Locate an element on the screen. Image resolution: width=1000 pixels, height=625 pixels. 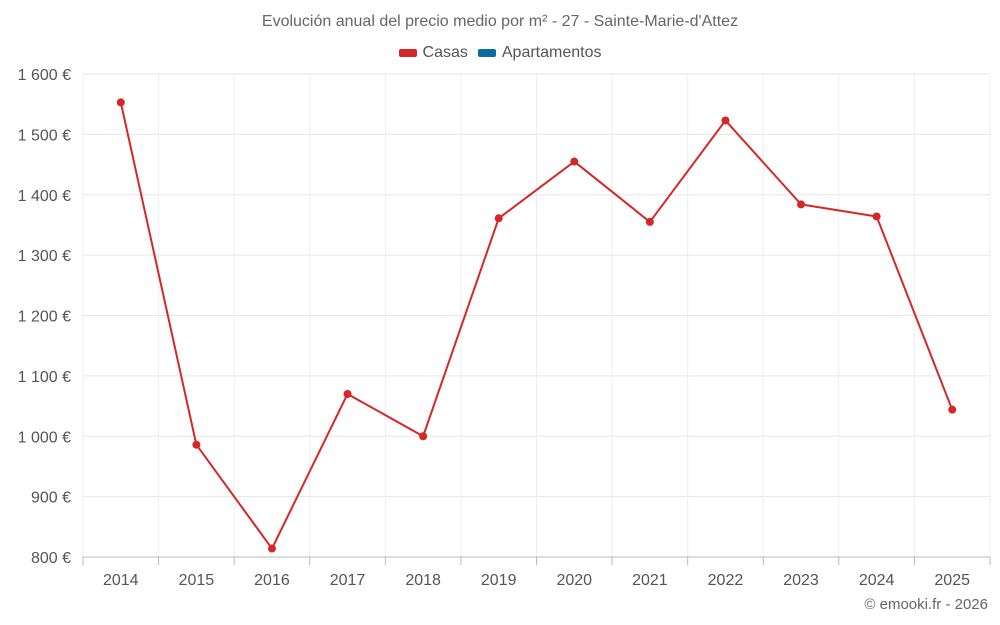
x-tick-label: 2017 is located at coordinates (348, 580).